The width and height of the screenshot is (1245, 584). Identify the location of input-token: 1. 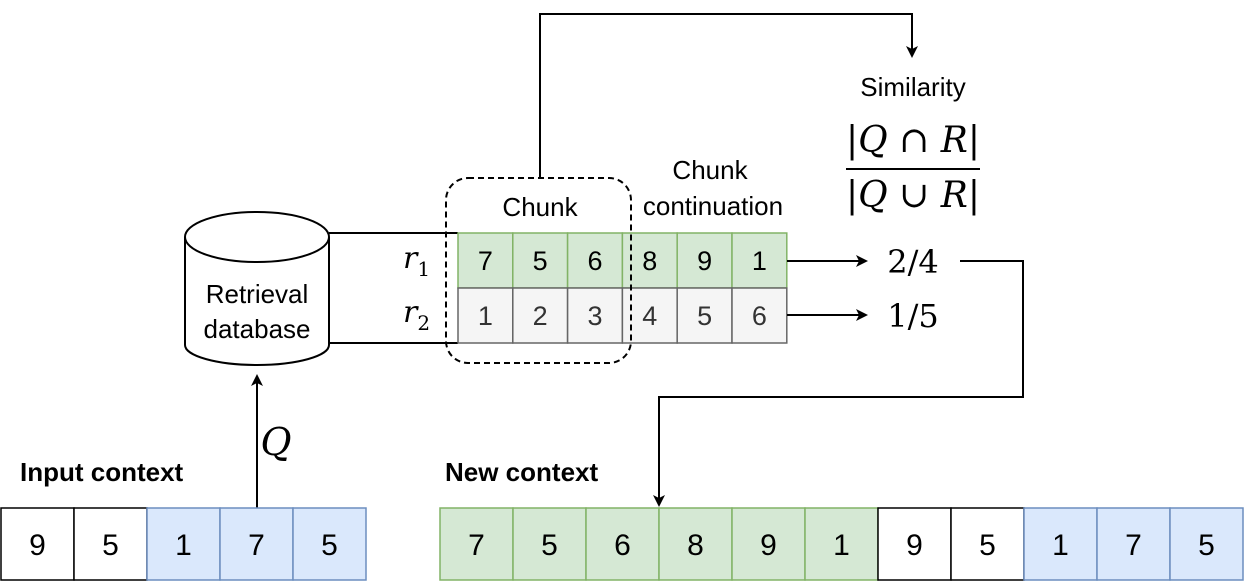
(183, 544).